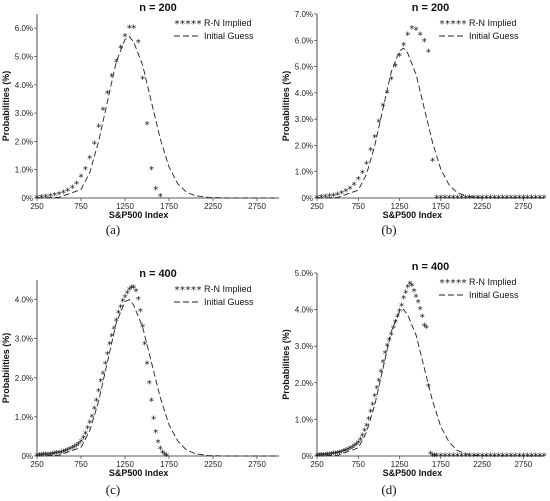 This screenshot has width=550, height=501. What do you see at coordinates (307, 198) in the screenshot?
I see `y-tick-label: 0%` at bounding box center [307, 198].